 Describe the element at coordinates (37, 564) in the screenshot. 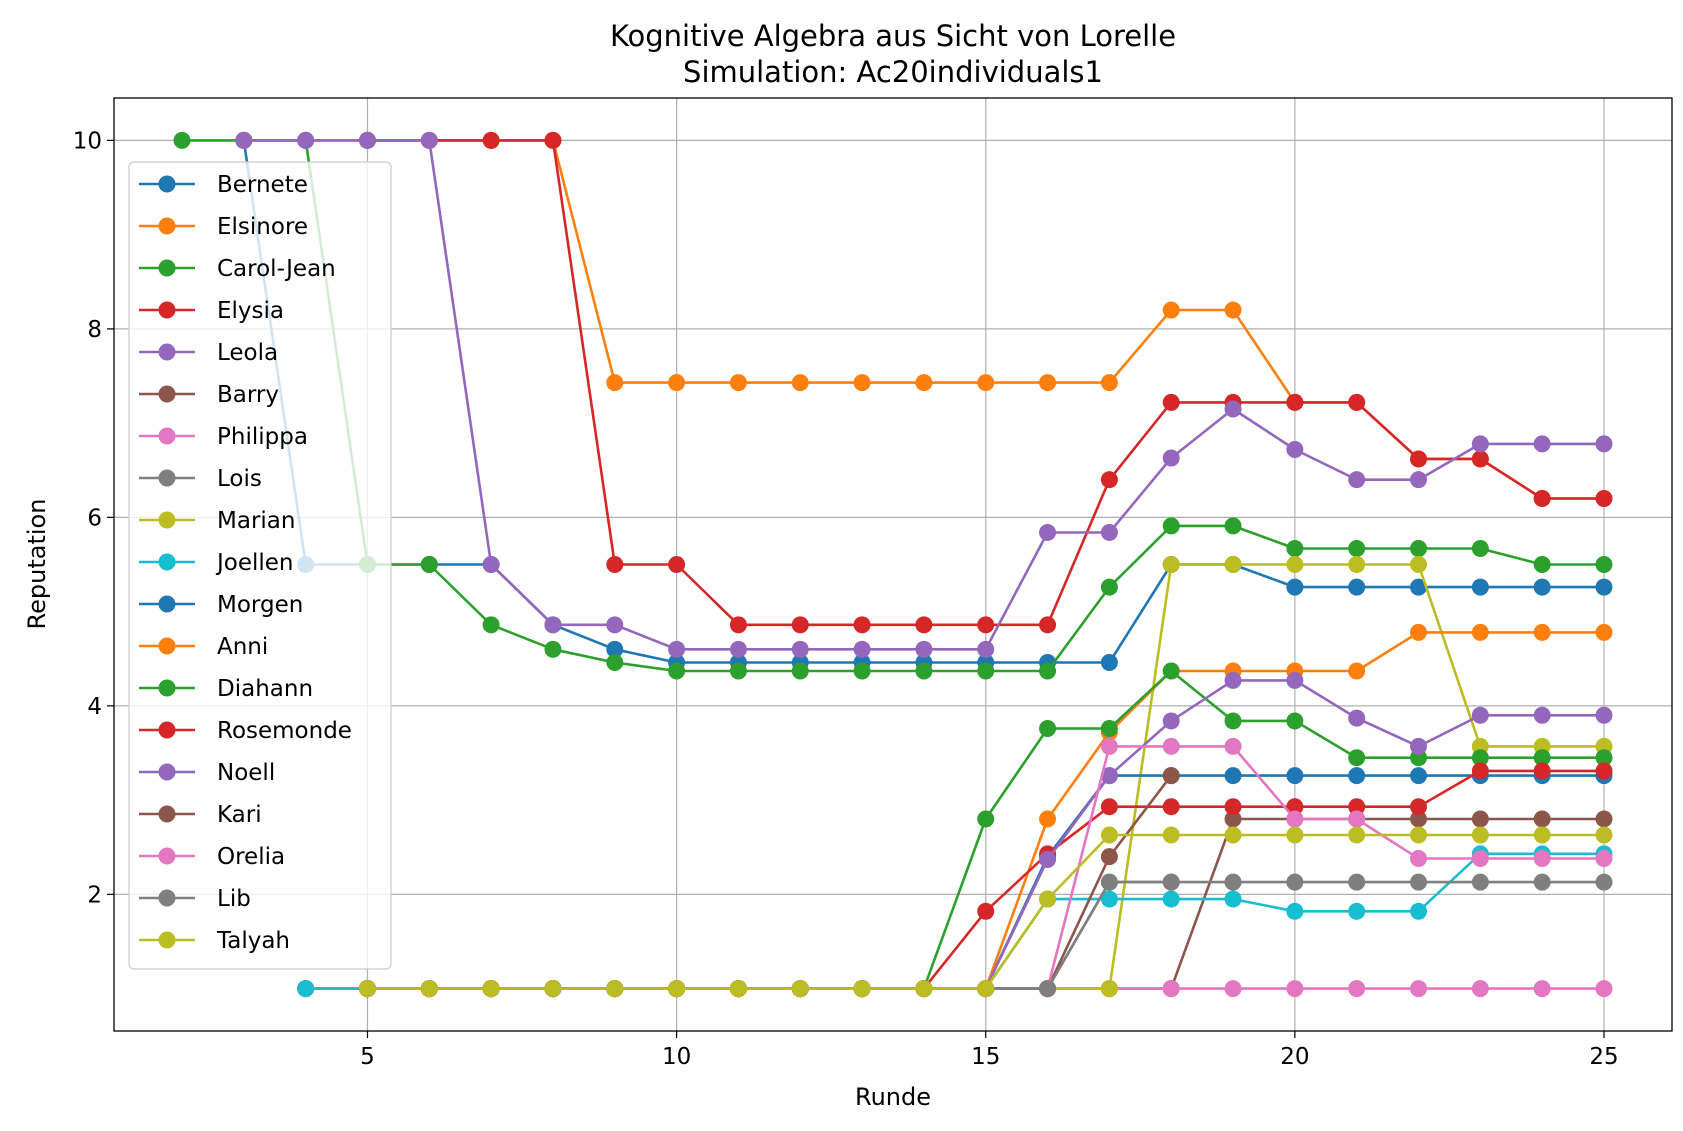

I see `y-axis-title: Reputation` at that location.